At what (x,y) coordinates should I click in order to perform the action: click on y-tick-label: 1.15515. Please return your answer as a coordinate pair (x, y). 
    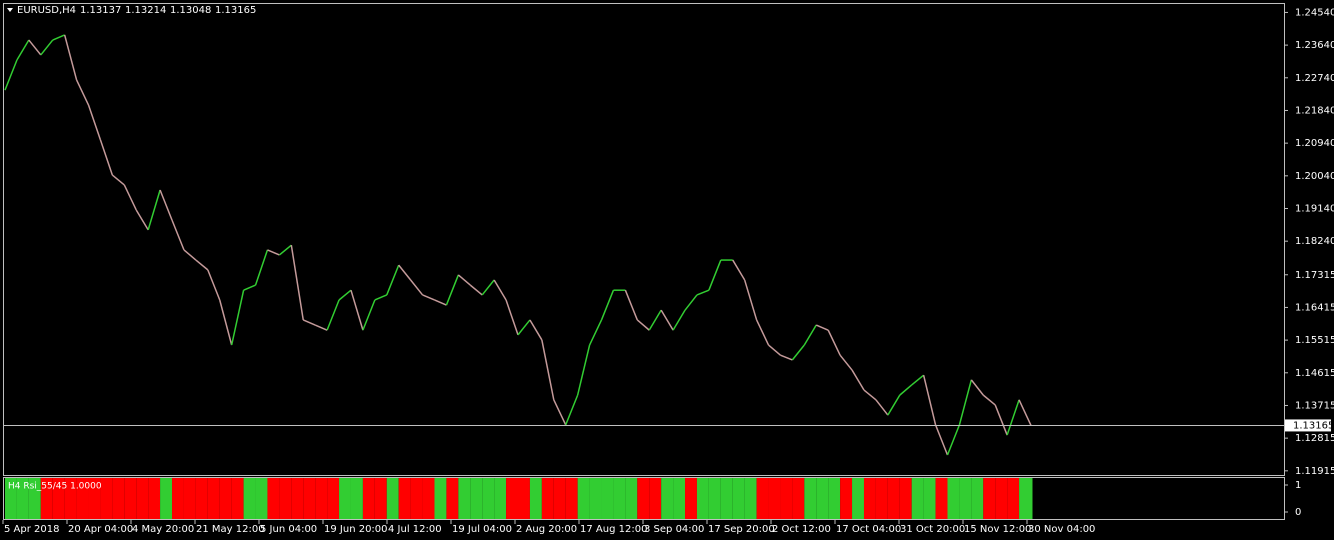
    Looking at the image, I should click on (1314, 340).